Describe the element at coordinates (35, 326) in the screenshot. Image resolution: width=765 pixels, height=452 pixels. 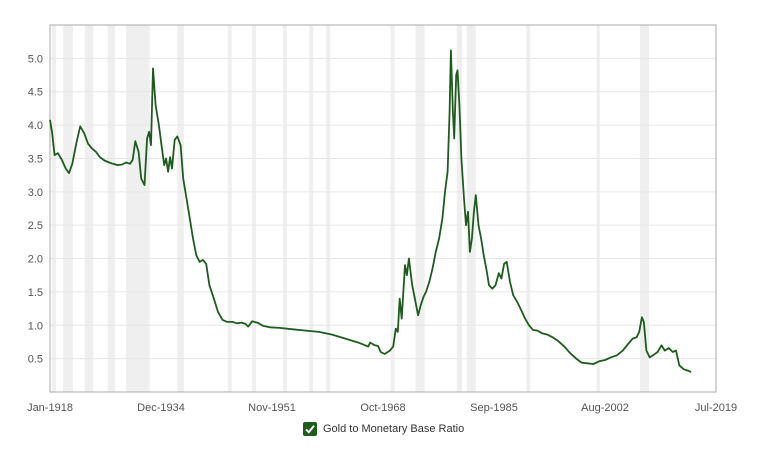
I see `y-tick-label: 1.0` at that location.